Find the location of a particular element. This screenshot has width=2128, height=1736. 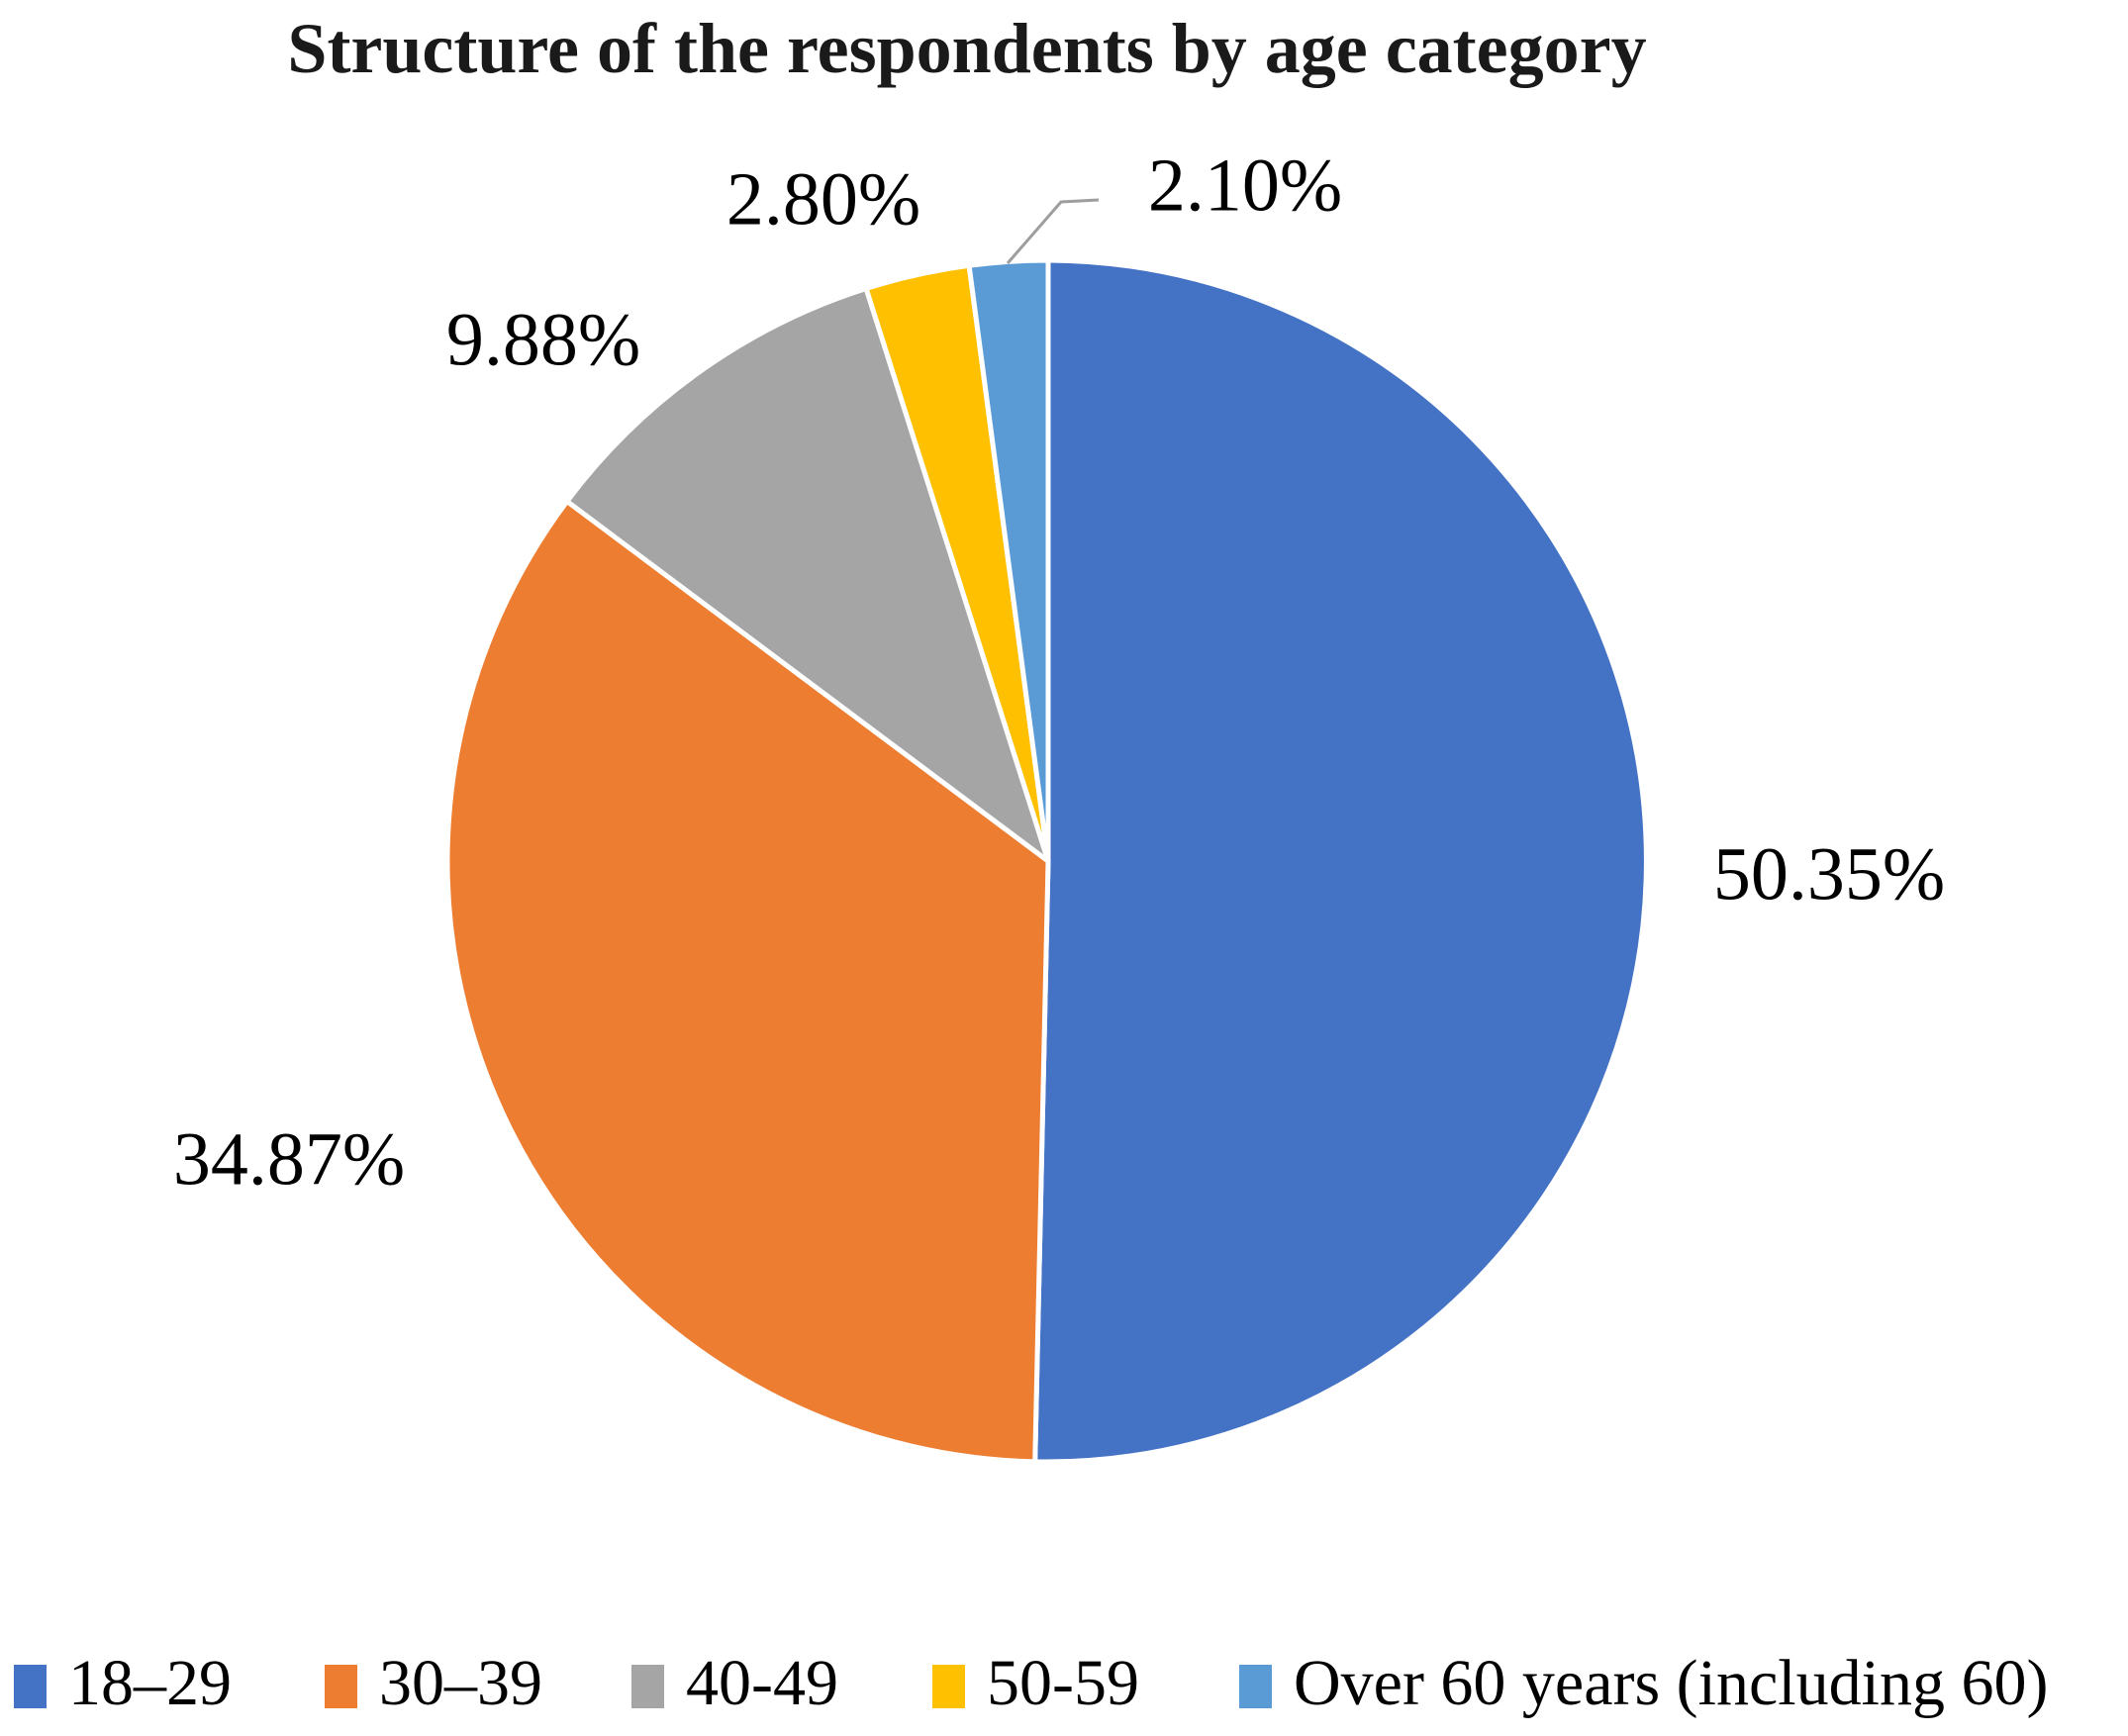

legend-item-50-59: 50-59 is located at coordinates (1036, 1686).